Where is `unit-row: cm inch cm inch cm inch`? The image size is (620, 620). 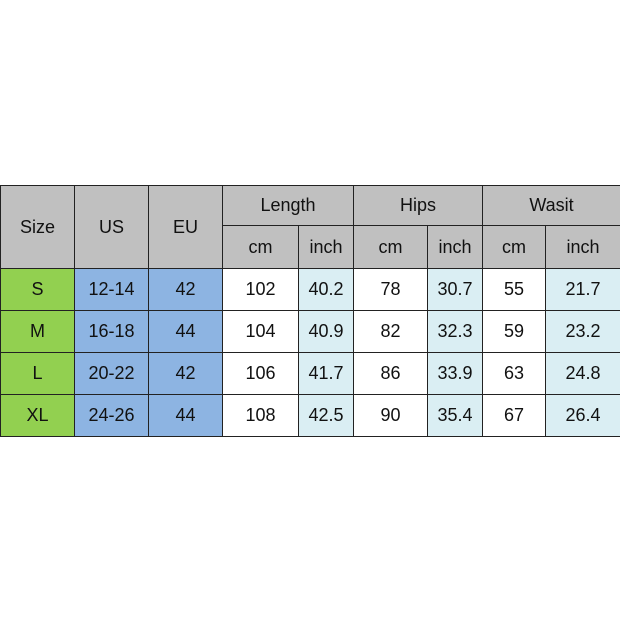 unit-row: cm inch cm inch cm inch is located at coordinates (310, 247).